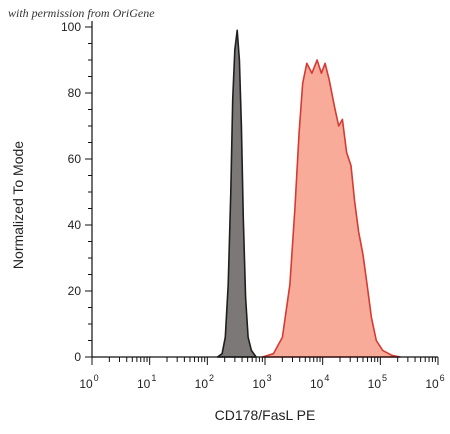  I want to click on x-tick-label: 10⁴, so click(319, 382).